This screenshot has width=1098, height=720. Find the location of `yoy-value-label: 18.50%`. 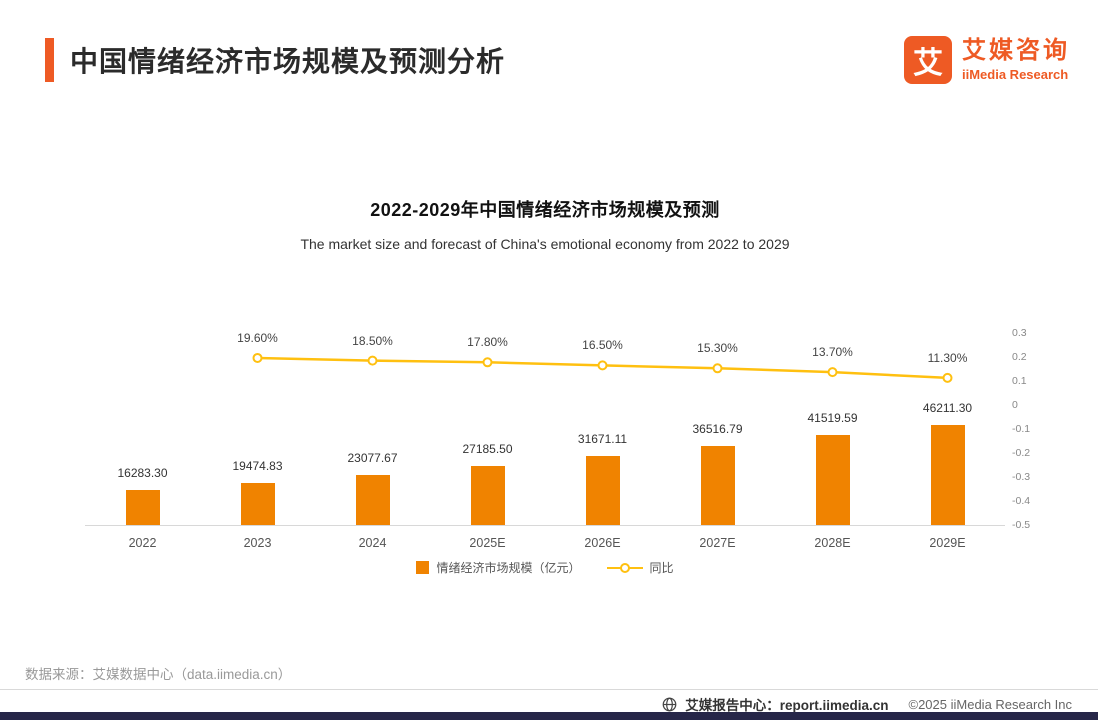

yoy-value-label: 18.50% is located at coordinates (372, 340).